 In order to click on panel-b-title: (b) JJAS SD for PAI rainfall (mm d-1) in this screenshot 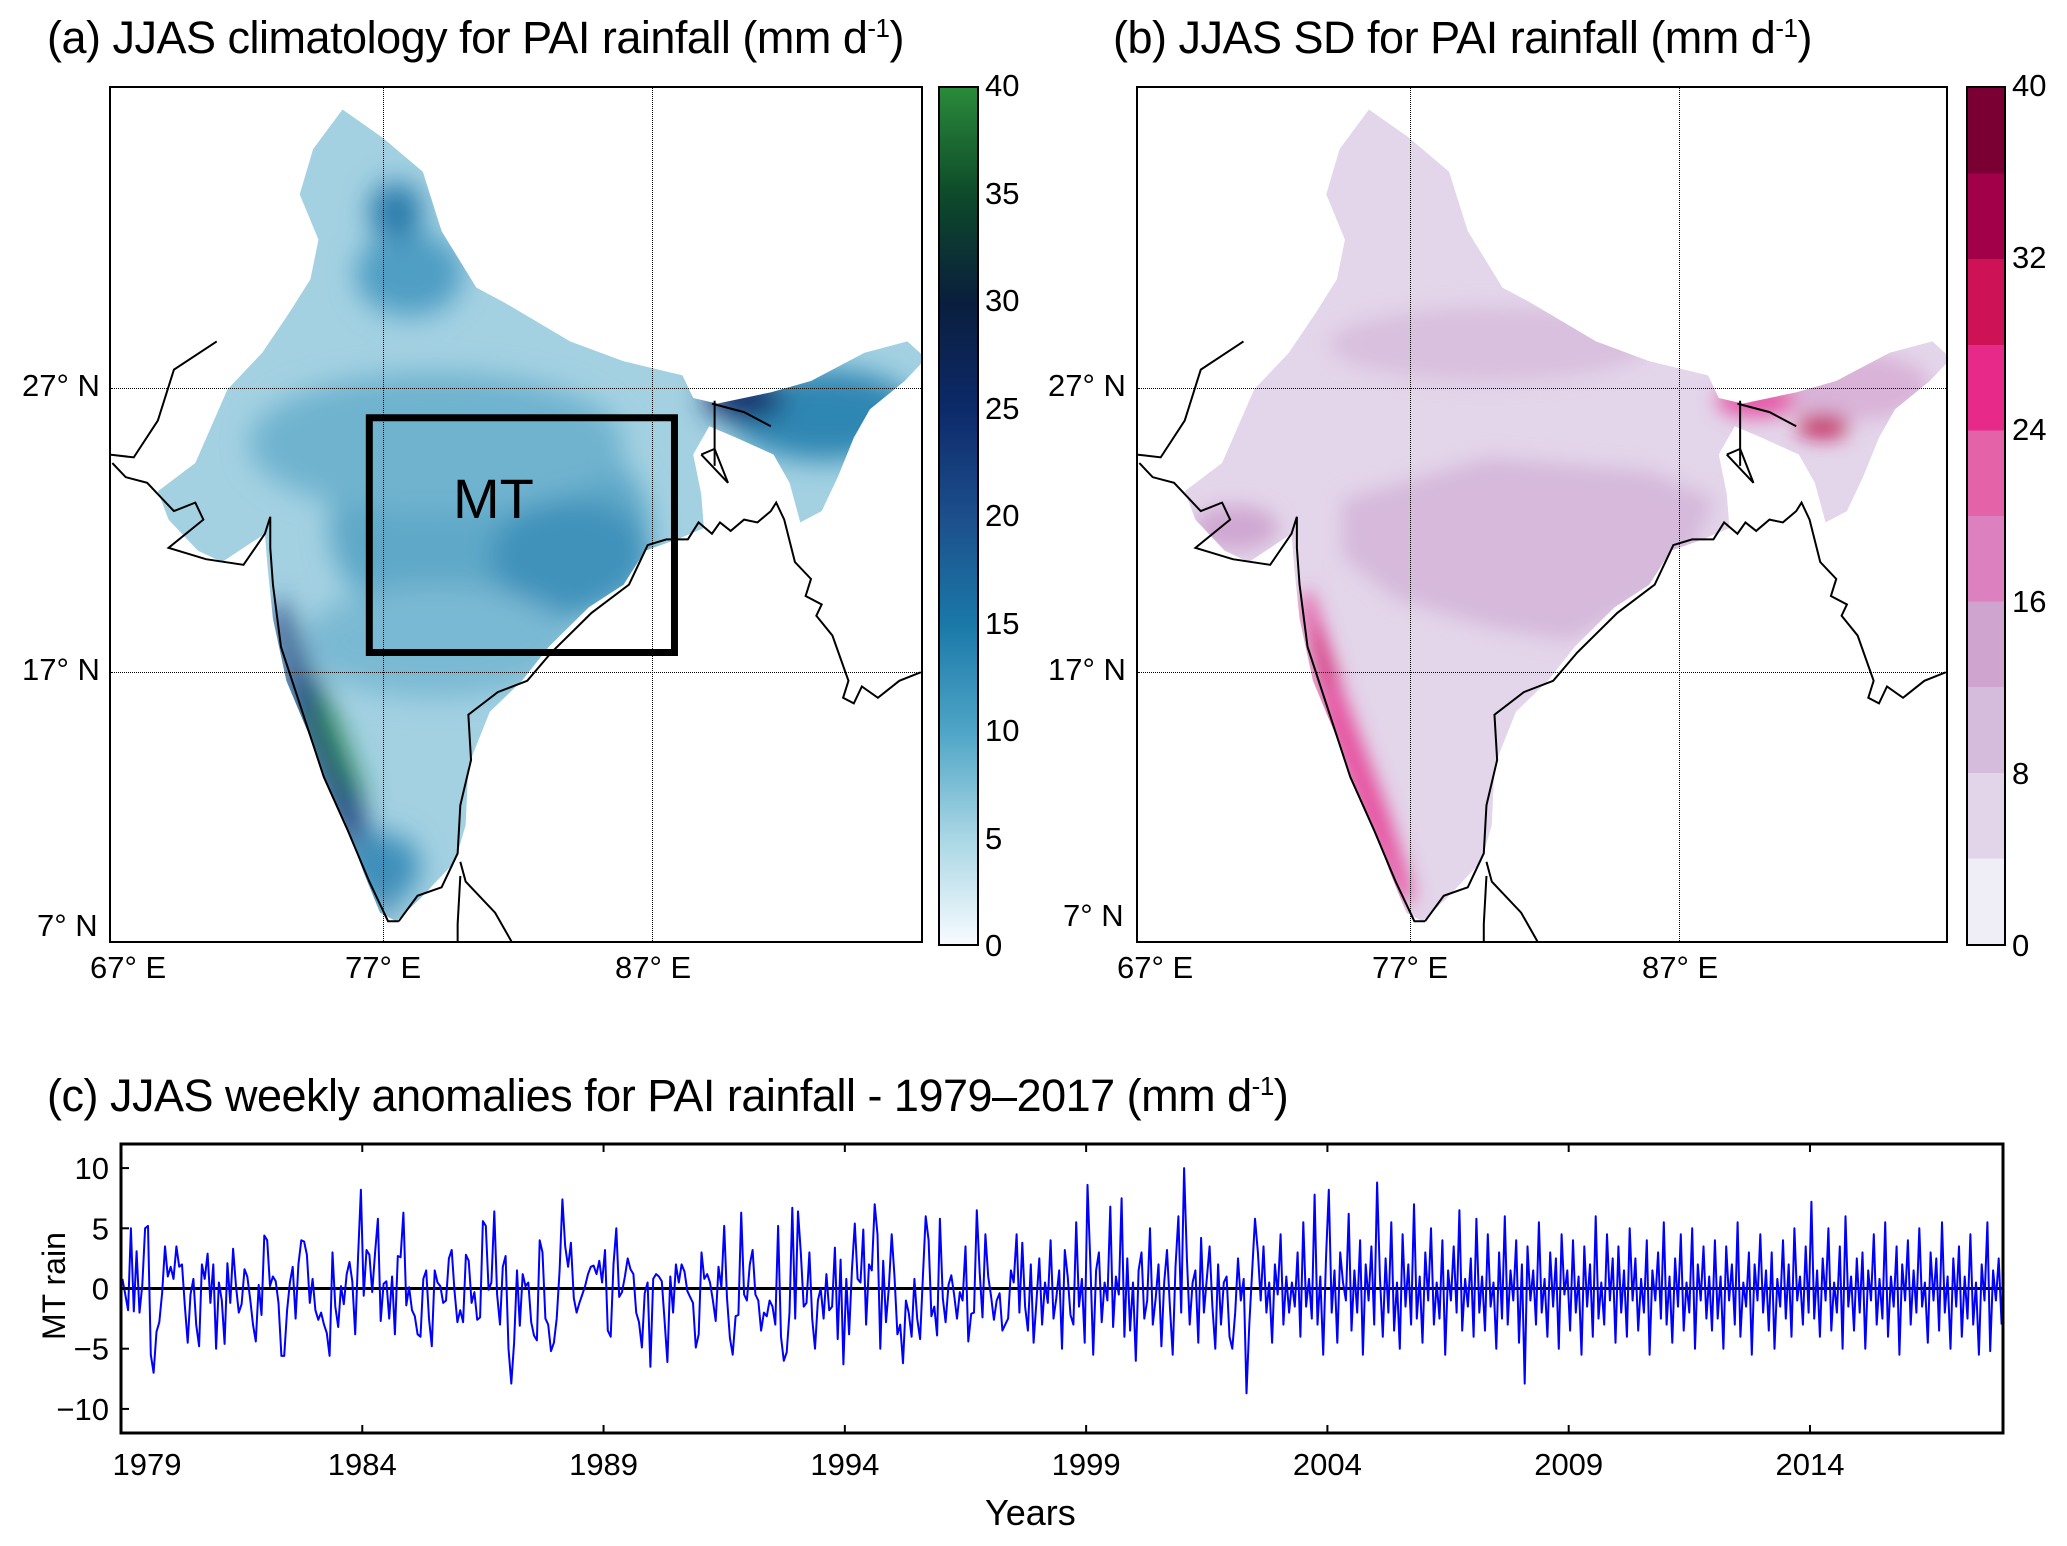, I will do `click(1462, 37)`.